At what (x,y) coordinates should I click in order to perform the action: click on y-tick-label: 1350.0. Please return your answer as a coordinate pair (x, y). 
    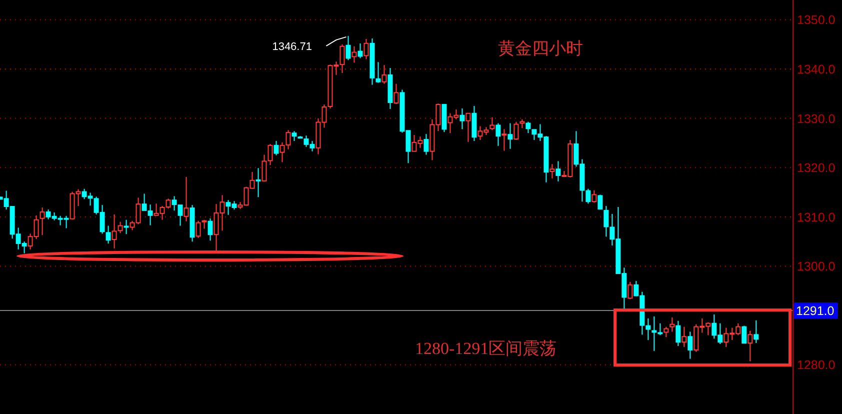
    Looking at the image, I should click on (816, 20).